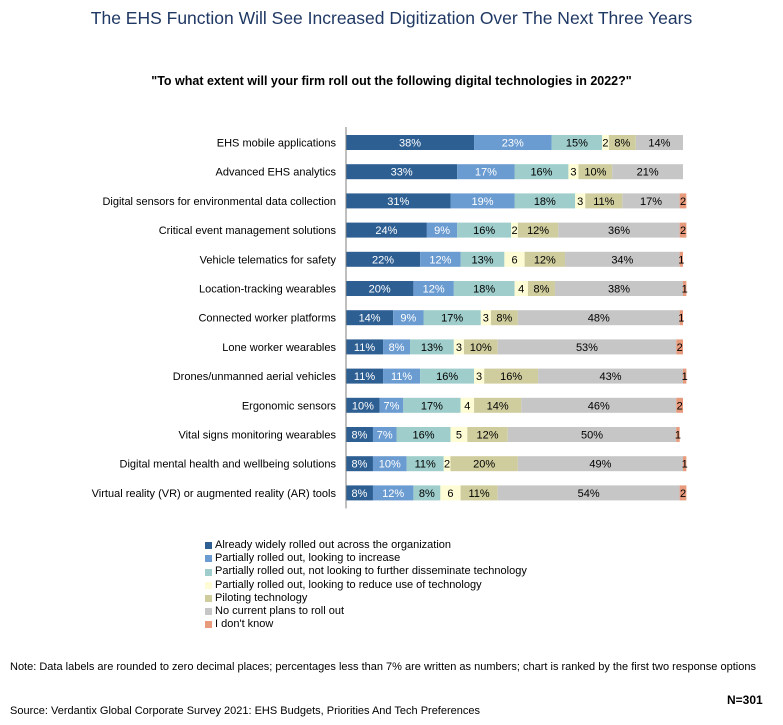 The height and width of the screenshot is (725, 783). Describe the element at coordinates (482, 202) in the screenshot. I see `data-label: 19%` at that location.